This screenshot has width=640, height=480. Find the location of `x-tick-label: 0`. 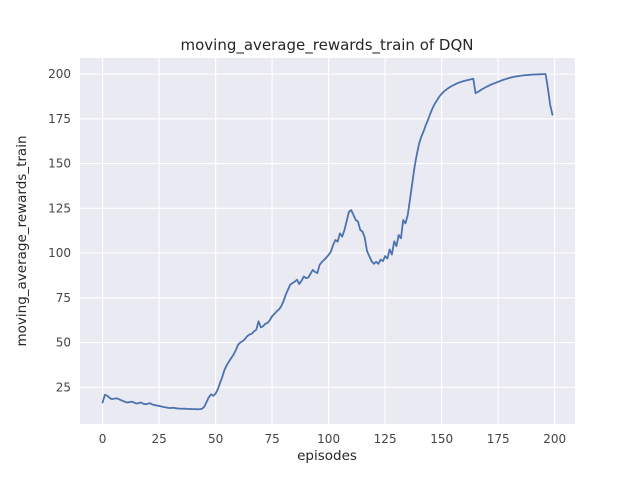

x-tick-label: 0 is located at coordinates (103, 439).